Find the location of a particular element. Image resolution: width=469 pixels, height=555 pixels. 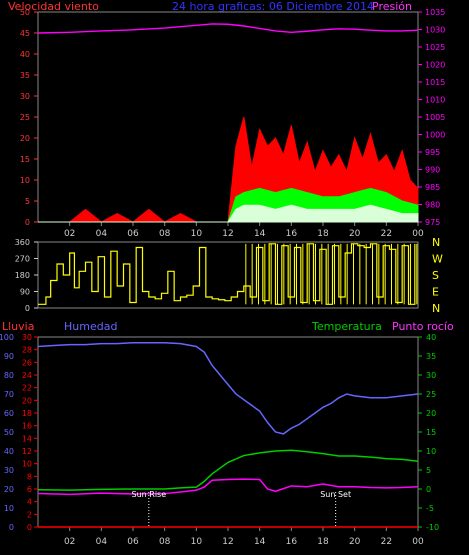

wind-tick-label: 10 is located at coordinates (25, 180).